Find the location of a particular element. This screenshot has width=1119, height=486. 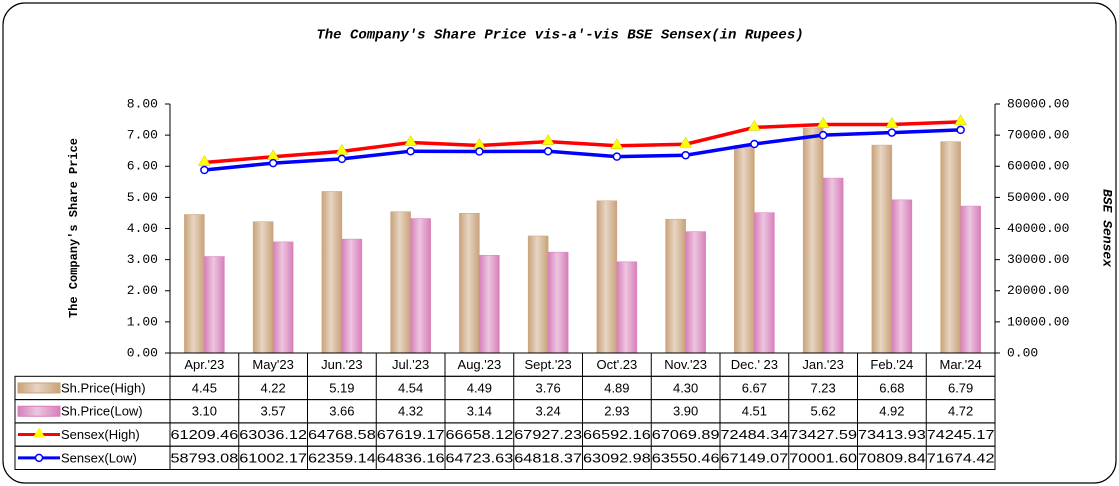

x-tick-label: Apr.'23 is located at coordinates (204, 364).